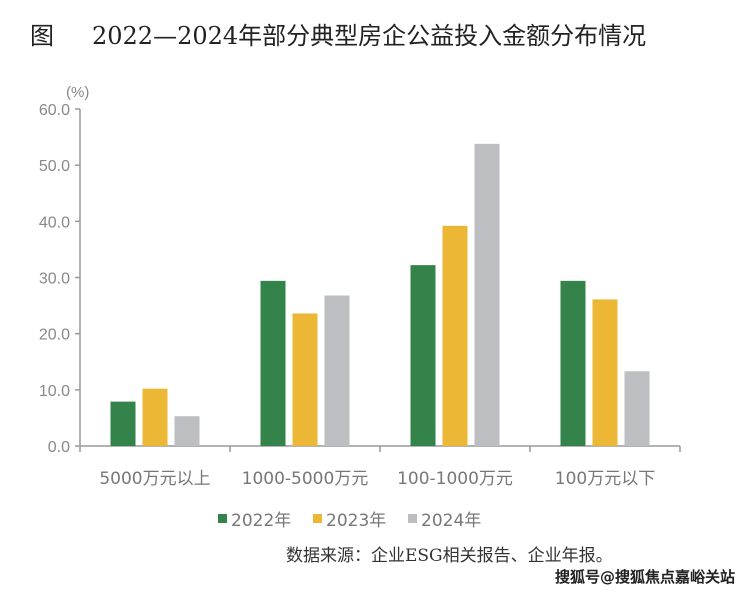  I want to click on y-tick-label: 60.0, so click(54, 110).